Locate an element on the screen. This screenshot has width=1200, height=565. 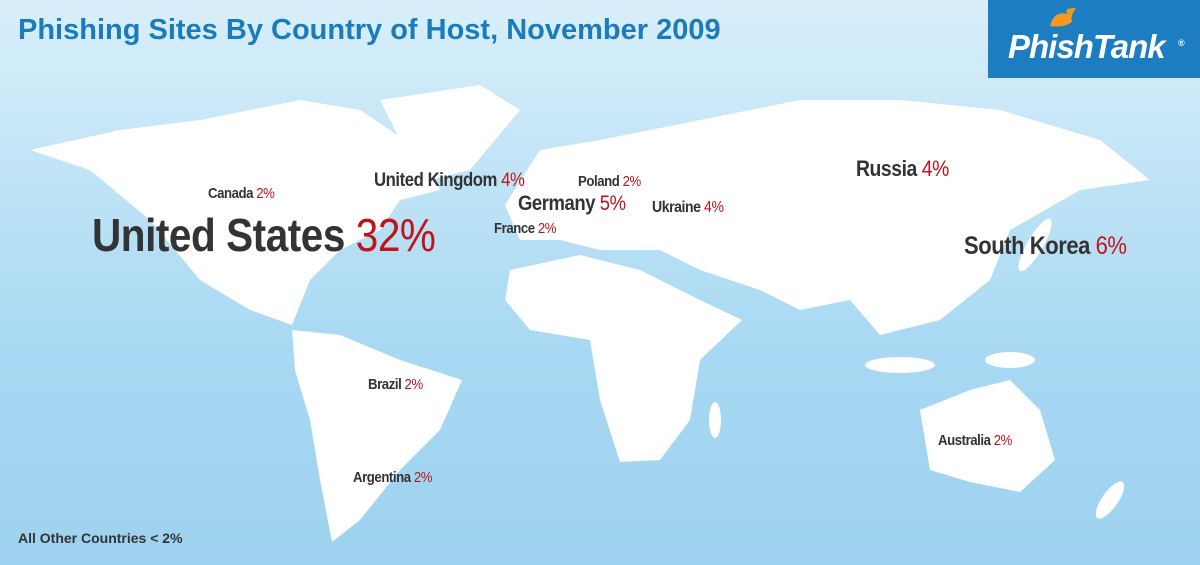
logo-flame is located at coordinates (1063, 17).